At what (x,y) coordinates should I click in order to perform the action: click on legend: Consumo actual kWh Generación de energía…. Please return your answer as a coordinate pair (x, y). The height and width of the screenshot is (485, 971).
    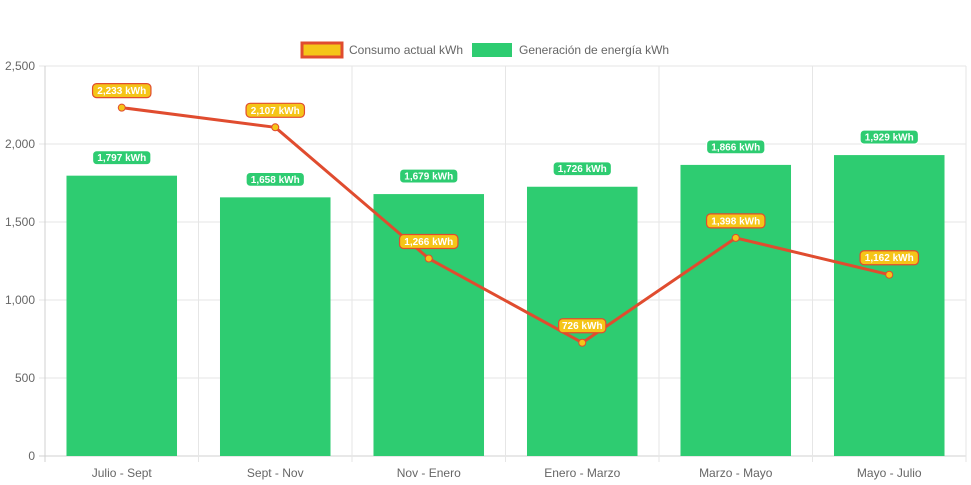
    Looking at the image, I should click on (484, 50).